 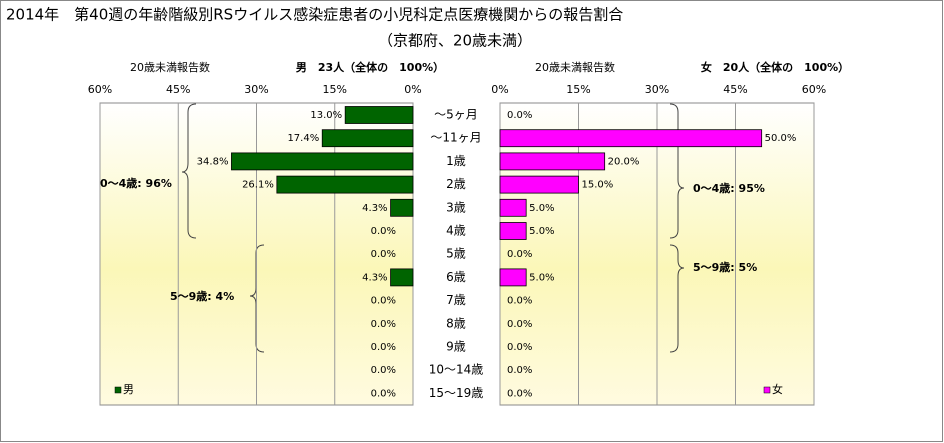 I want to click on data-label: 17.4%, so click(x=303, y=138).